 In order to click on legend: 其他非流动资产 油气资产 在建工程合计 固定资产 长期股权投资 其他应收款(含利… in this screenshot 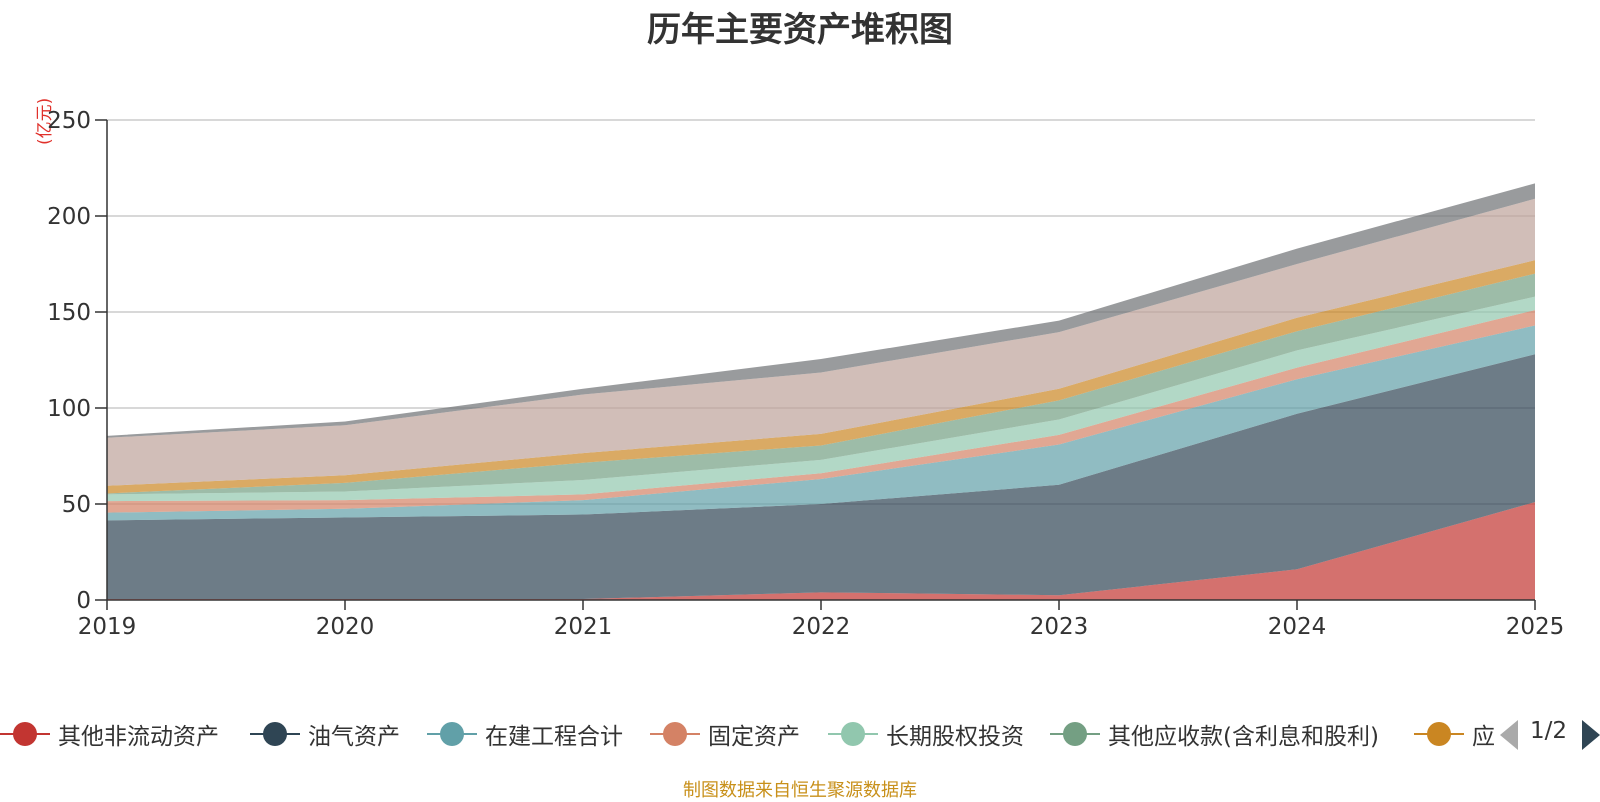, I will do `click(750, 734)`.